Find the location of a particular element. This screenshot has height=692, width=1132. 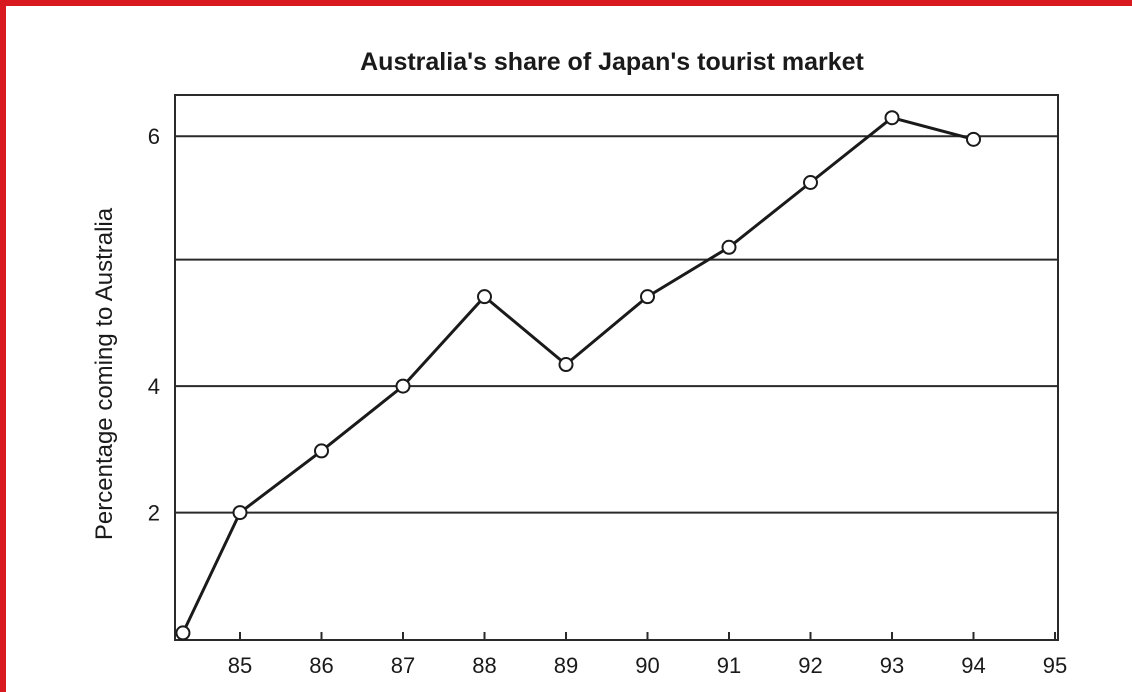

x-tick-label: 87 is located at coordinates (403, 665).